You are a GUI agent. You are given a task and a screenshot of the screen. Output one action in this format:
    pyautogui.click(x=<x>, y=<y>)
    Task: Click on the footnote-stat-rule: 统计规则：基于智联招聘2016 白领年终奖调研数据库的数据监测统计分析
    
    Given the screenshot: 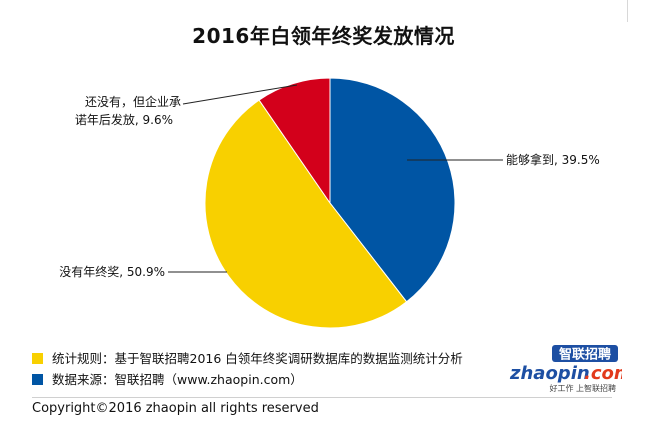 What is the action you would take?
    pyautogui.click(x=247, y=358)
    